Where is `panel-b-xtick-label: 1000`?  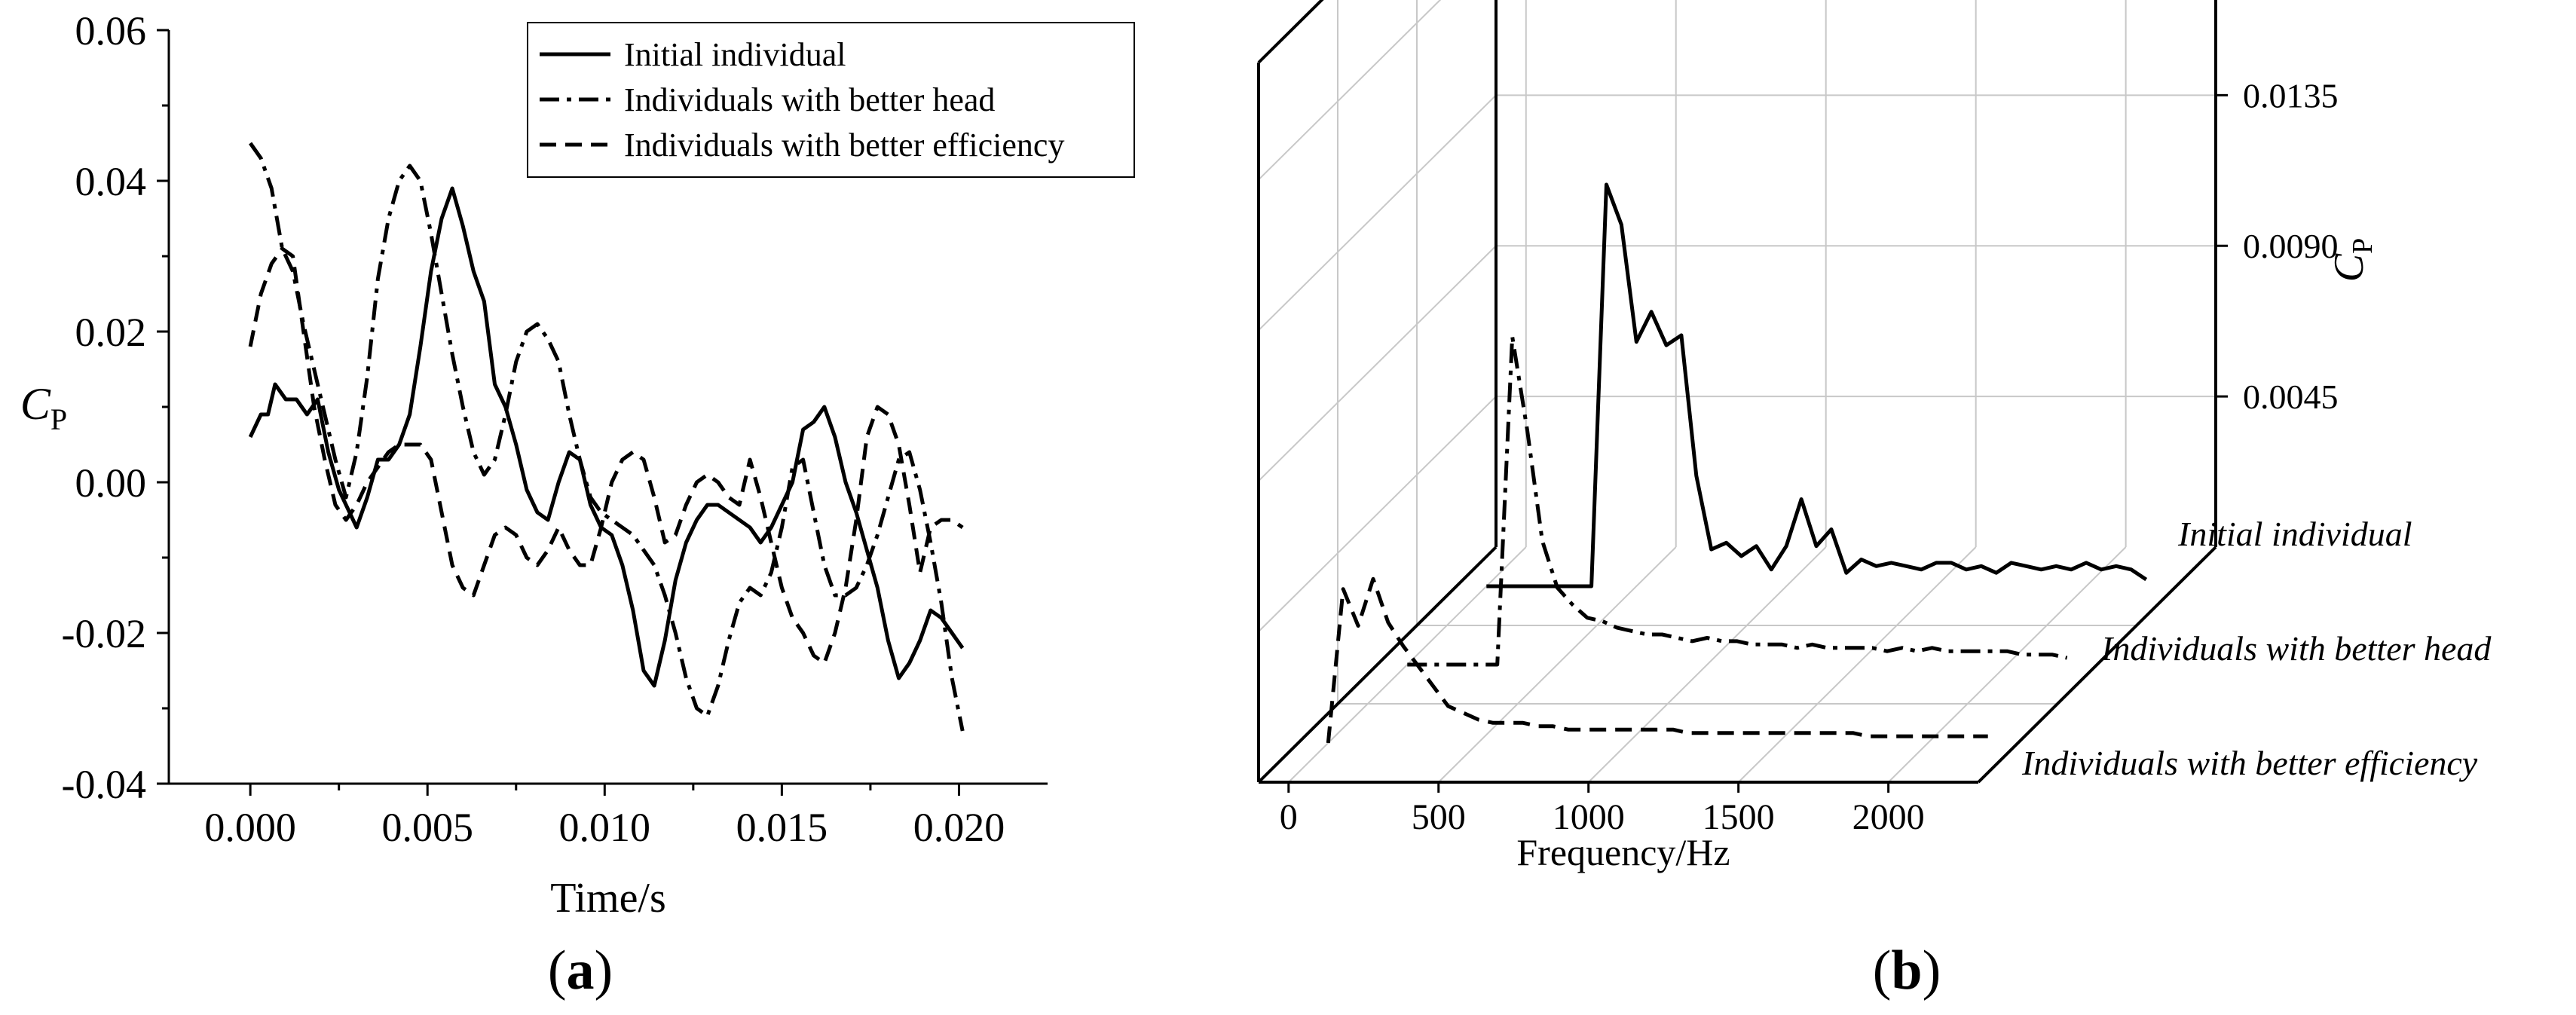
panel-b-xtick-label: 1000 is located at coordinates (1589, 817).